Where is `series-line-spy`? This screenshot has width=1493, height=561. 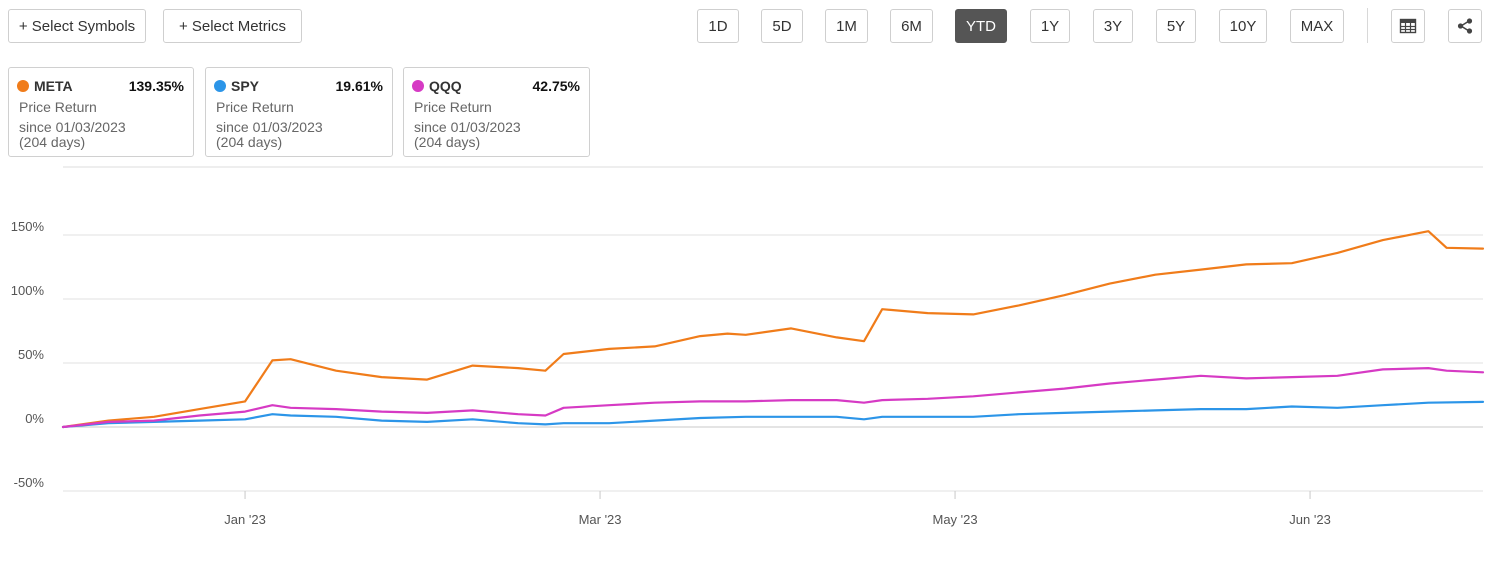 series-line-spy is located at coordinates (773, 414).